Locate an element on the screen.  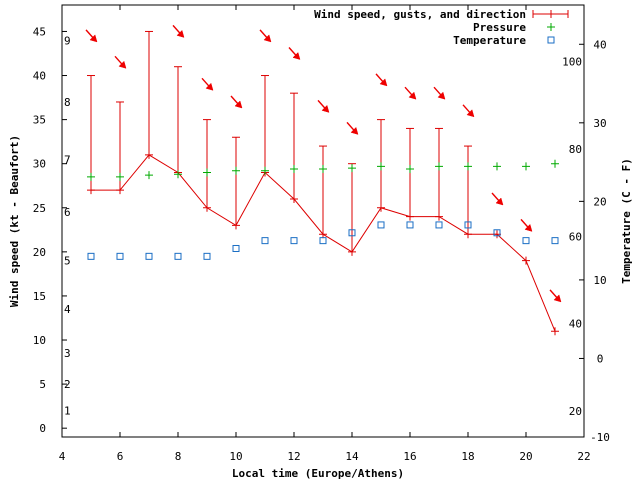
pressure-points-layer is located at coordinates (323, 170).